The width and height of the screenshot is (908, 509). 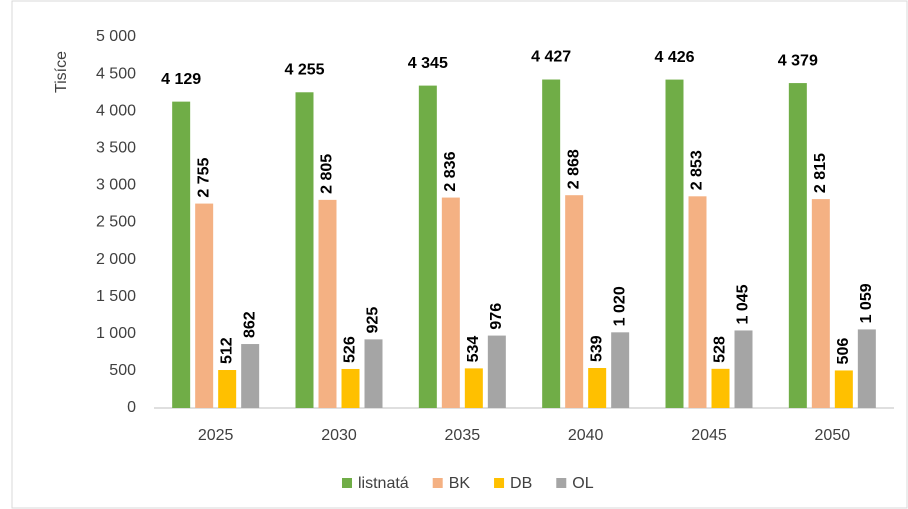 I want to click on value-label: 1 059, so click(x=866, y=303).